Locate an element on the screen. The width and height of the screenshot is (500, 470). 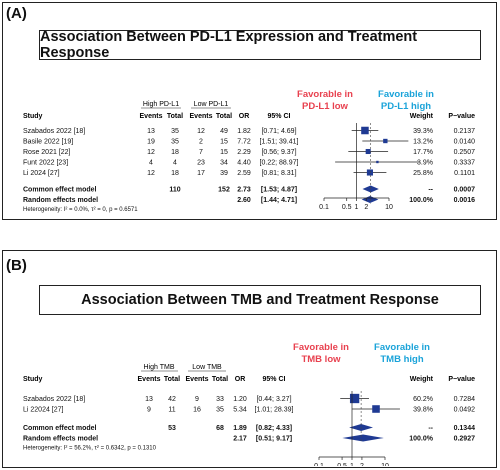
events-low: 2 is located at coordinates (201, 142).